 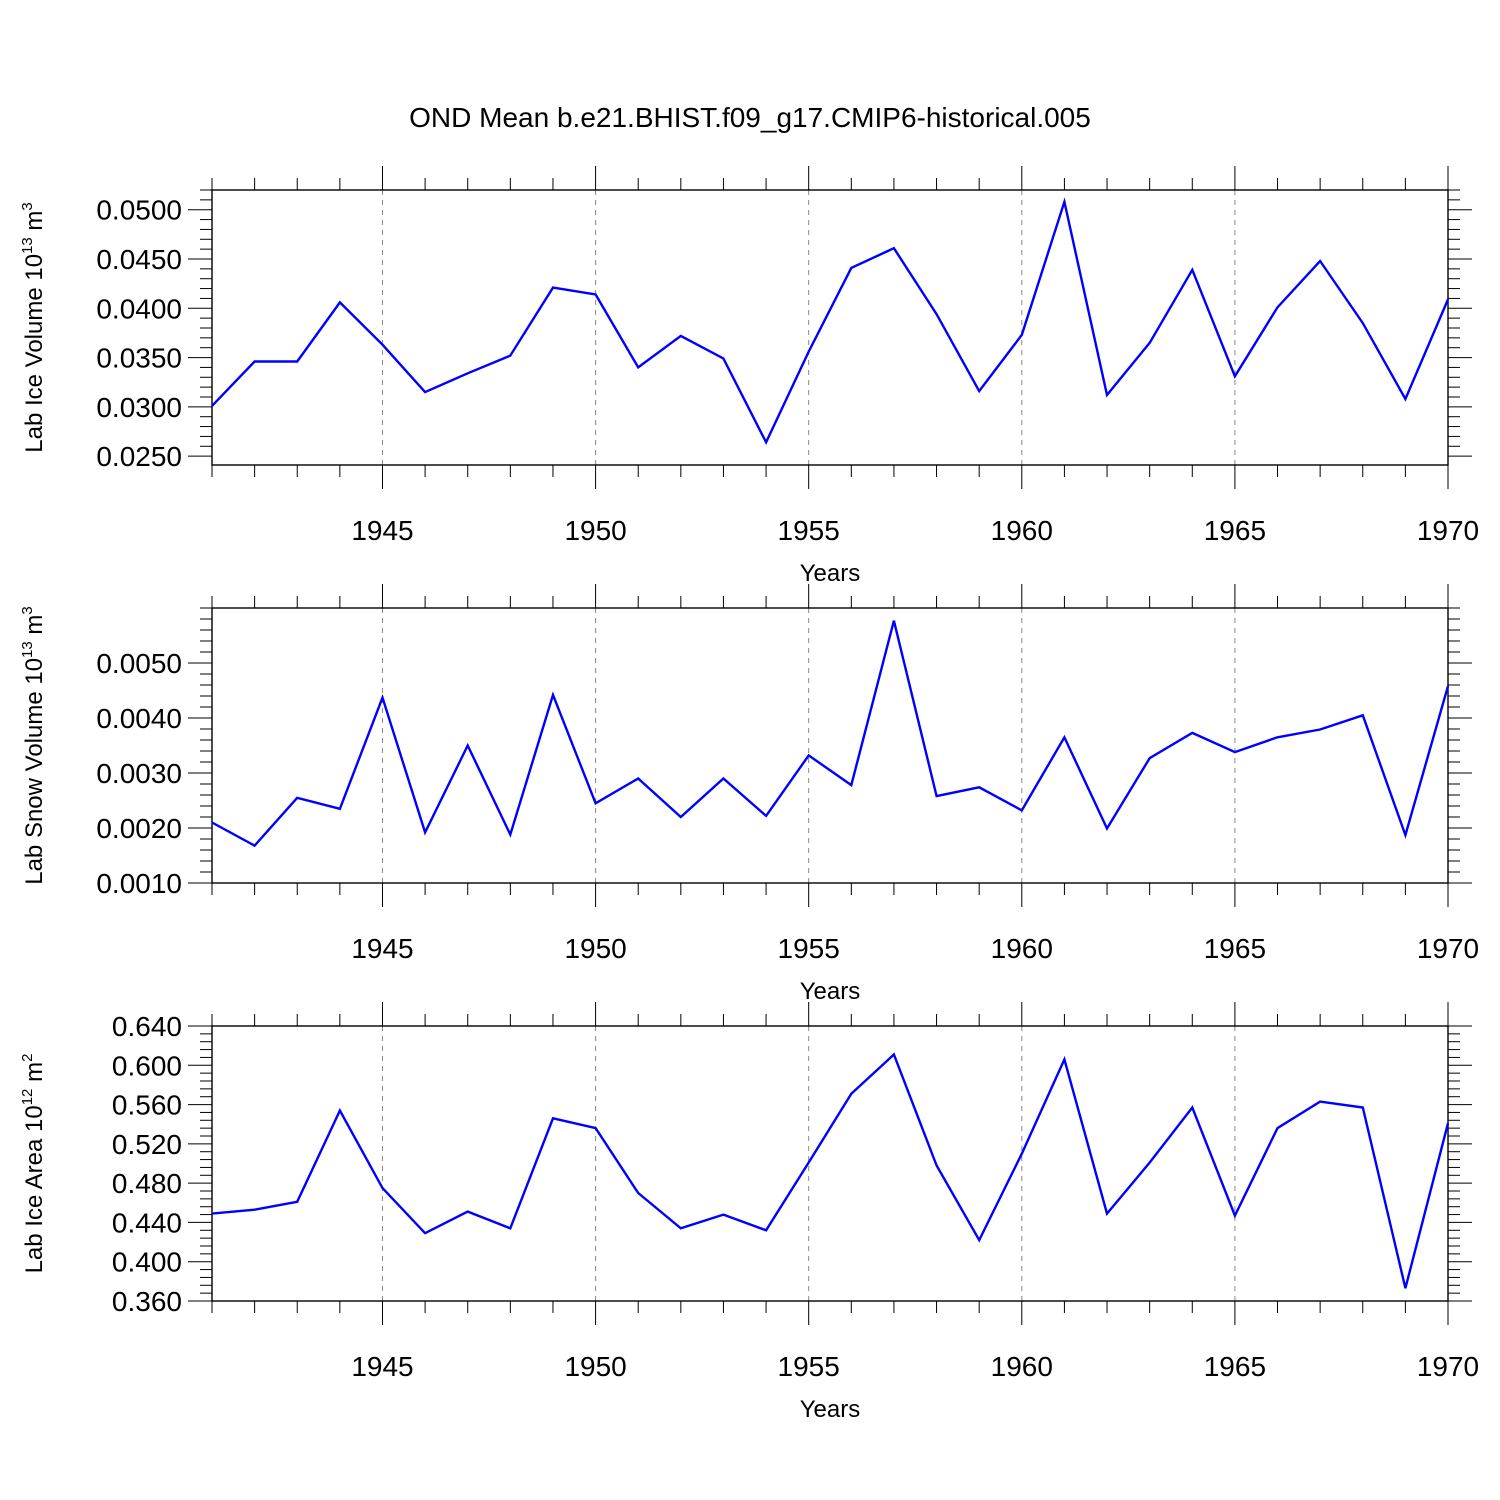 What do you see at coordinates (147, 1222) in the screenshot?
I see `y-tick-label: 0.440` at bounding box center [147, 1222].